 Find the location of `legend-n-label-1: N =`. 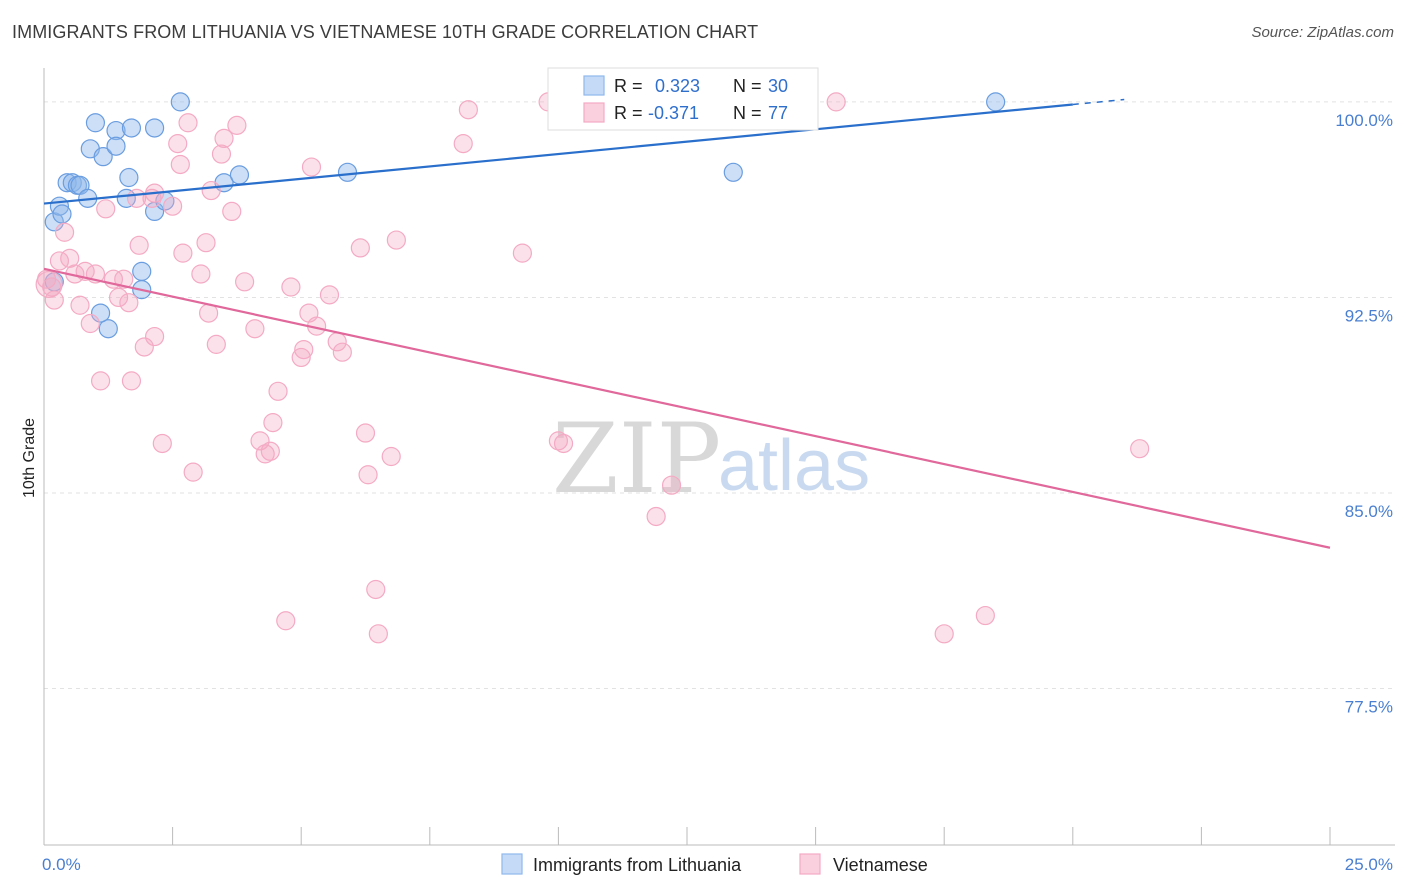

legend-n-label-1: N = is located at coordinates (747, 86).